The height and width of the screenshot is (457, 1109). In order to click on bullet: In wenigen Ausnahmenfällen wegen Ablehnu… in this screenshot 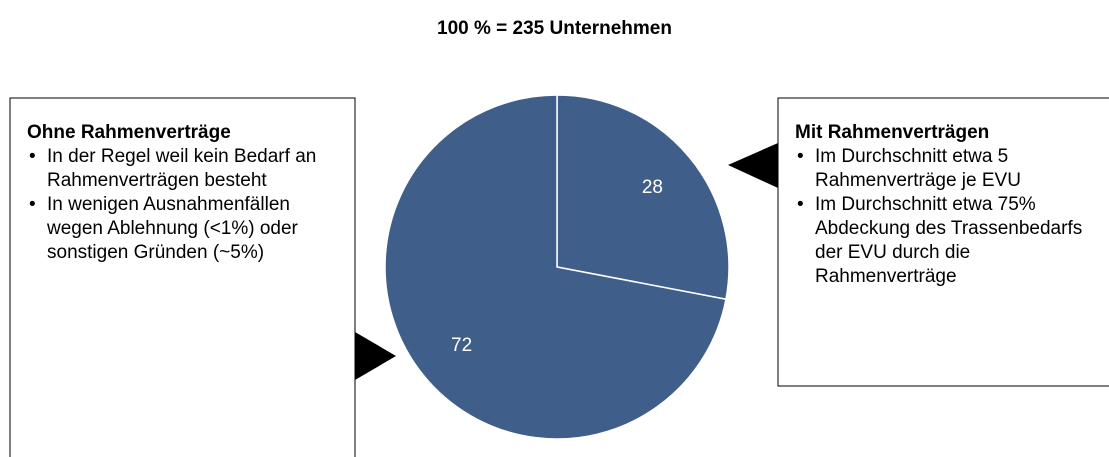, I will do `click(186, 229)`.